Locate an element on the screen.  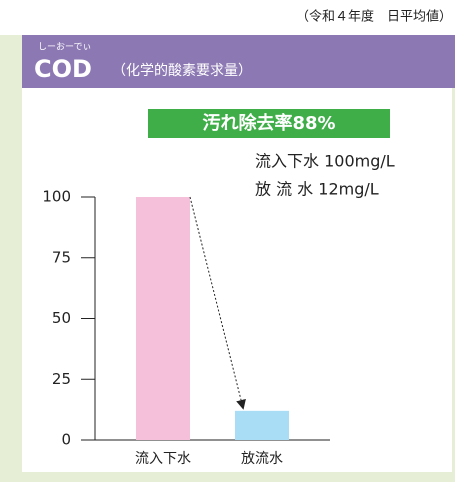
note: （令和４年度 日平均値） is located at coordinates (374, 17).